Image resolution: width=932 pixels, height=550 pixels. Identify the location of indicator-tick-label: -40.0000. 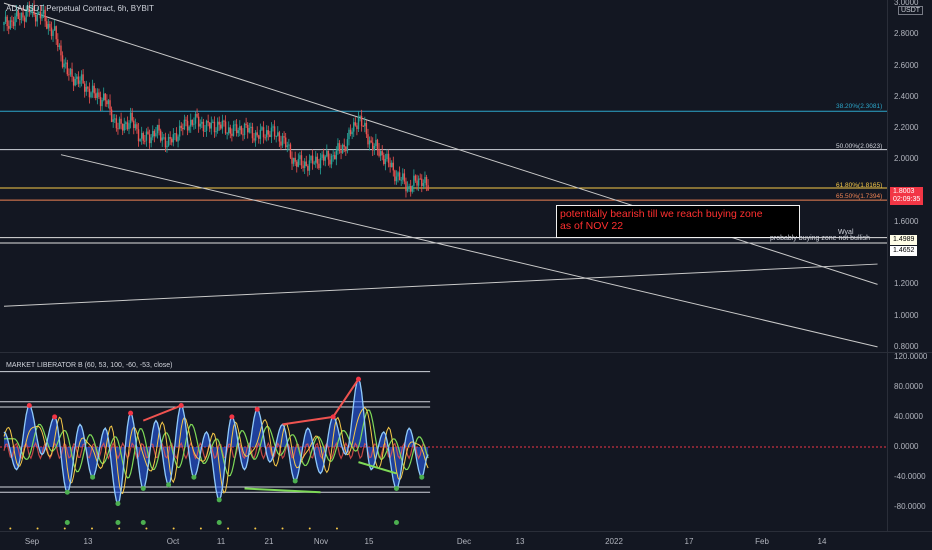
(910, 477).